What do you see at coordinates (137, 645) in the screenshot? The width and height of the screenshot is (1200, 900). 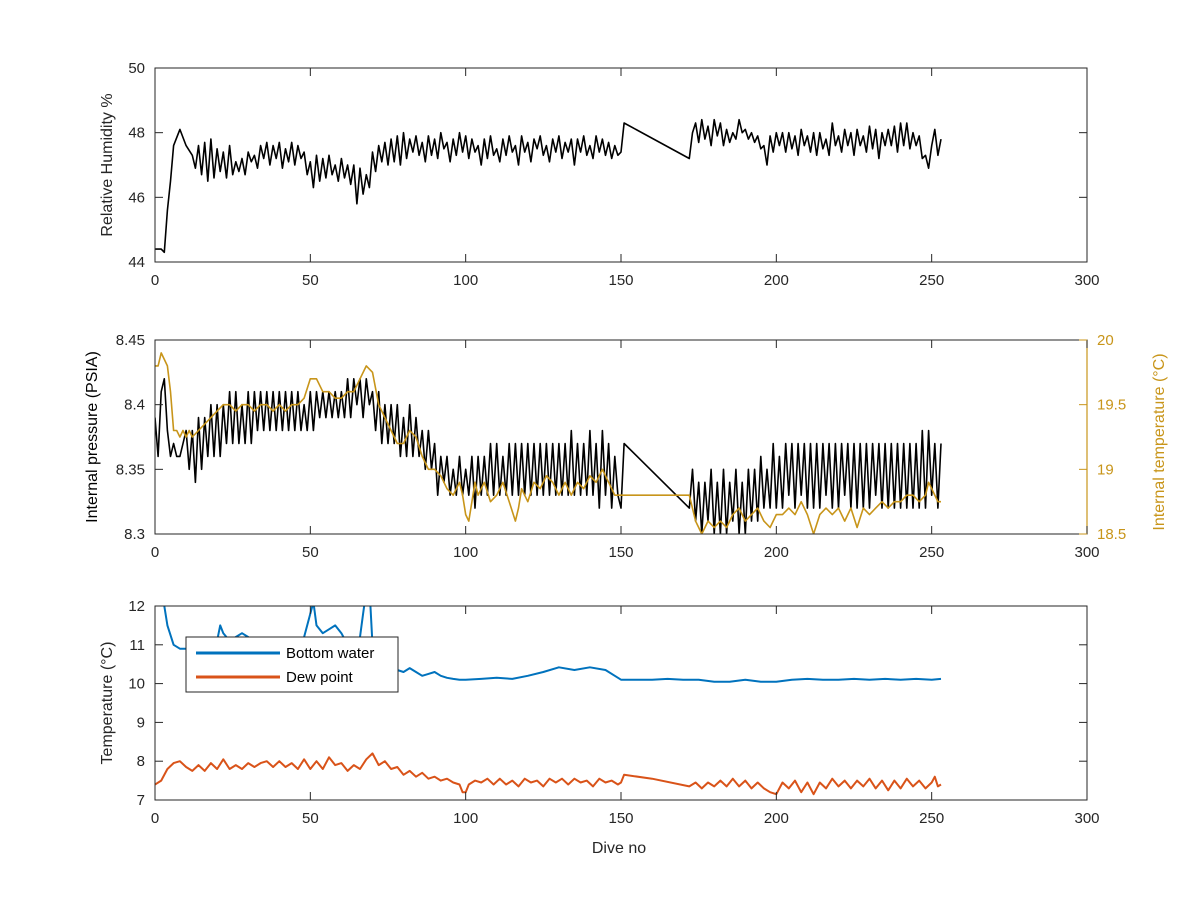 I see `y-tick-label: 11` at bounding box center [137, 645].